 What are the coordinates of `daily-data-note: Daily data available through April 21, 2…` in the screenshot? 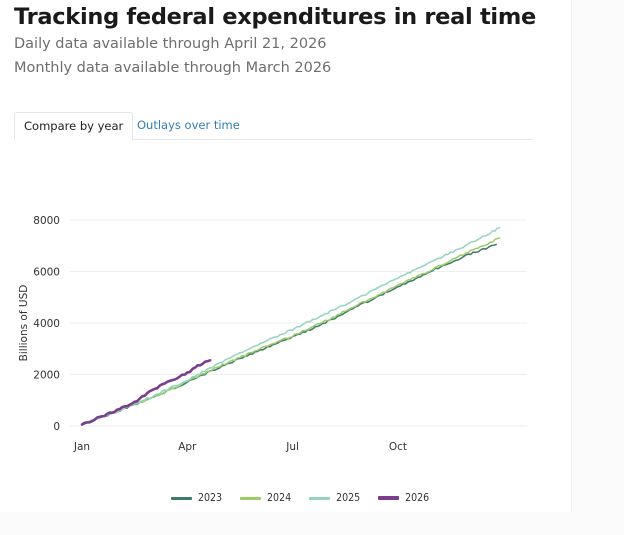 It's located at (170, 44).